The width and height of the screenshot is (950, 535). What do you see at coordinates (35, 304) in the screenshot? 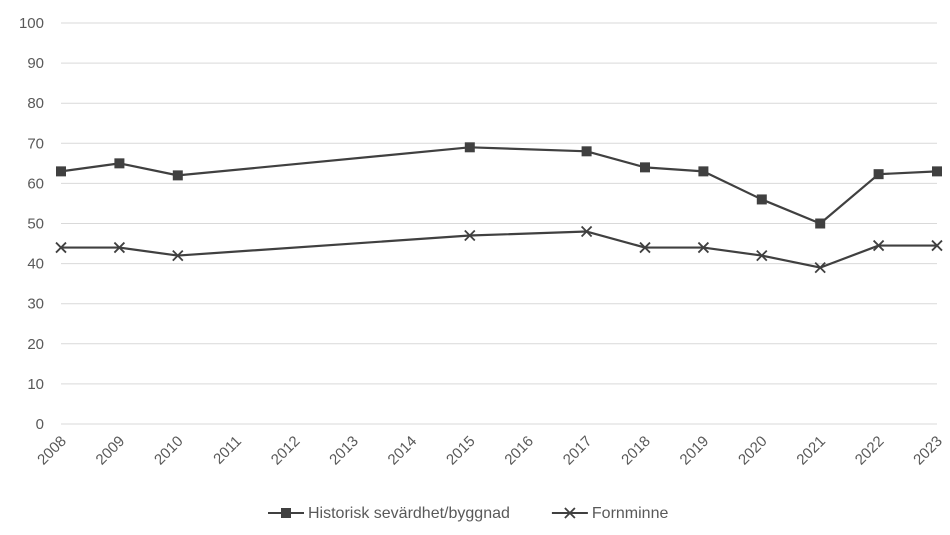
I see `y-tick-label: 30` at bounding box center [35, 304].